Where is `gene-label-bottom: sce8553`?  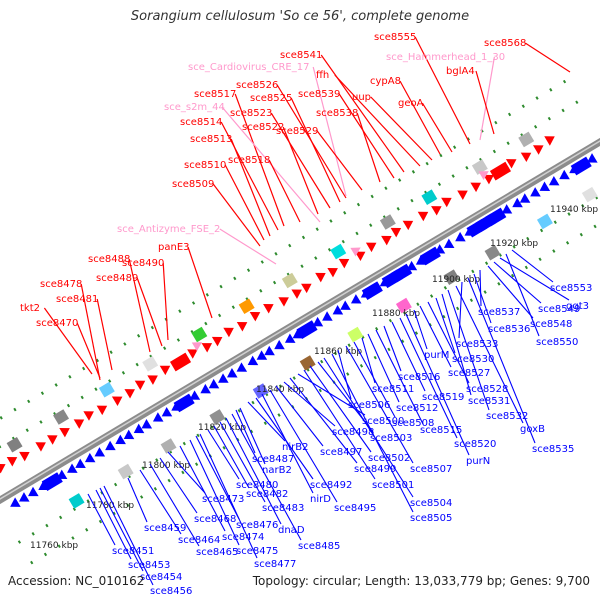
gene-label-bottom: sce8553 is located at coordinates (571, 288).